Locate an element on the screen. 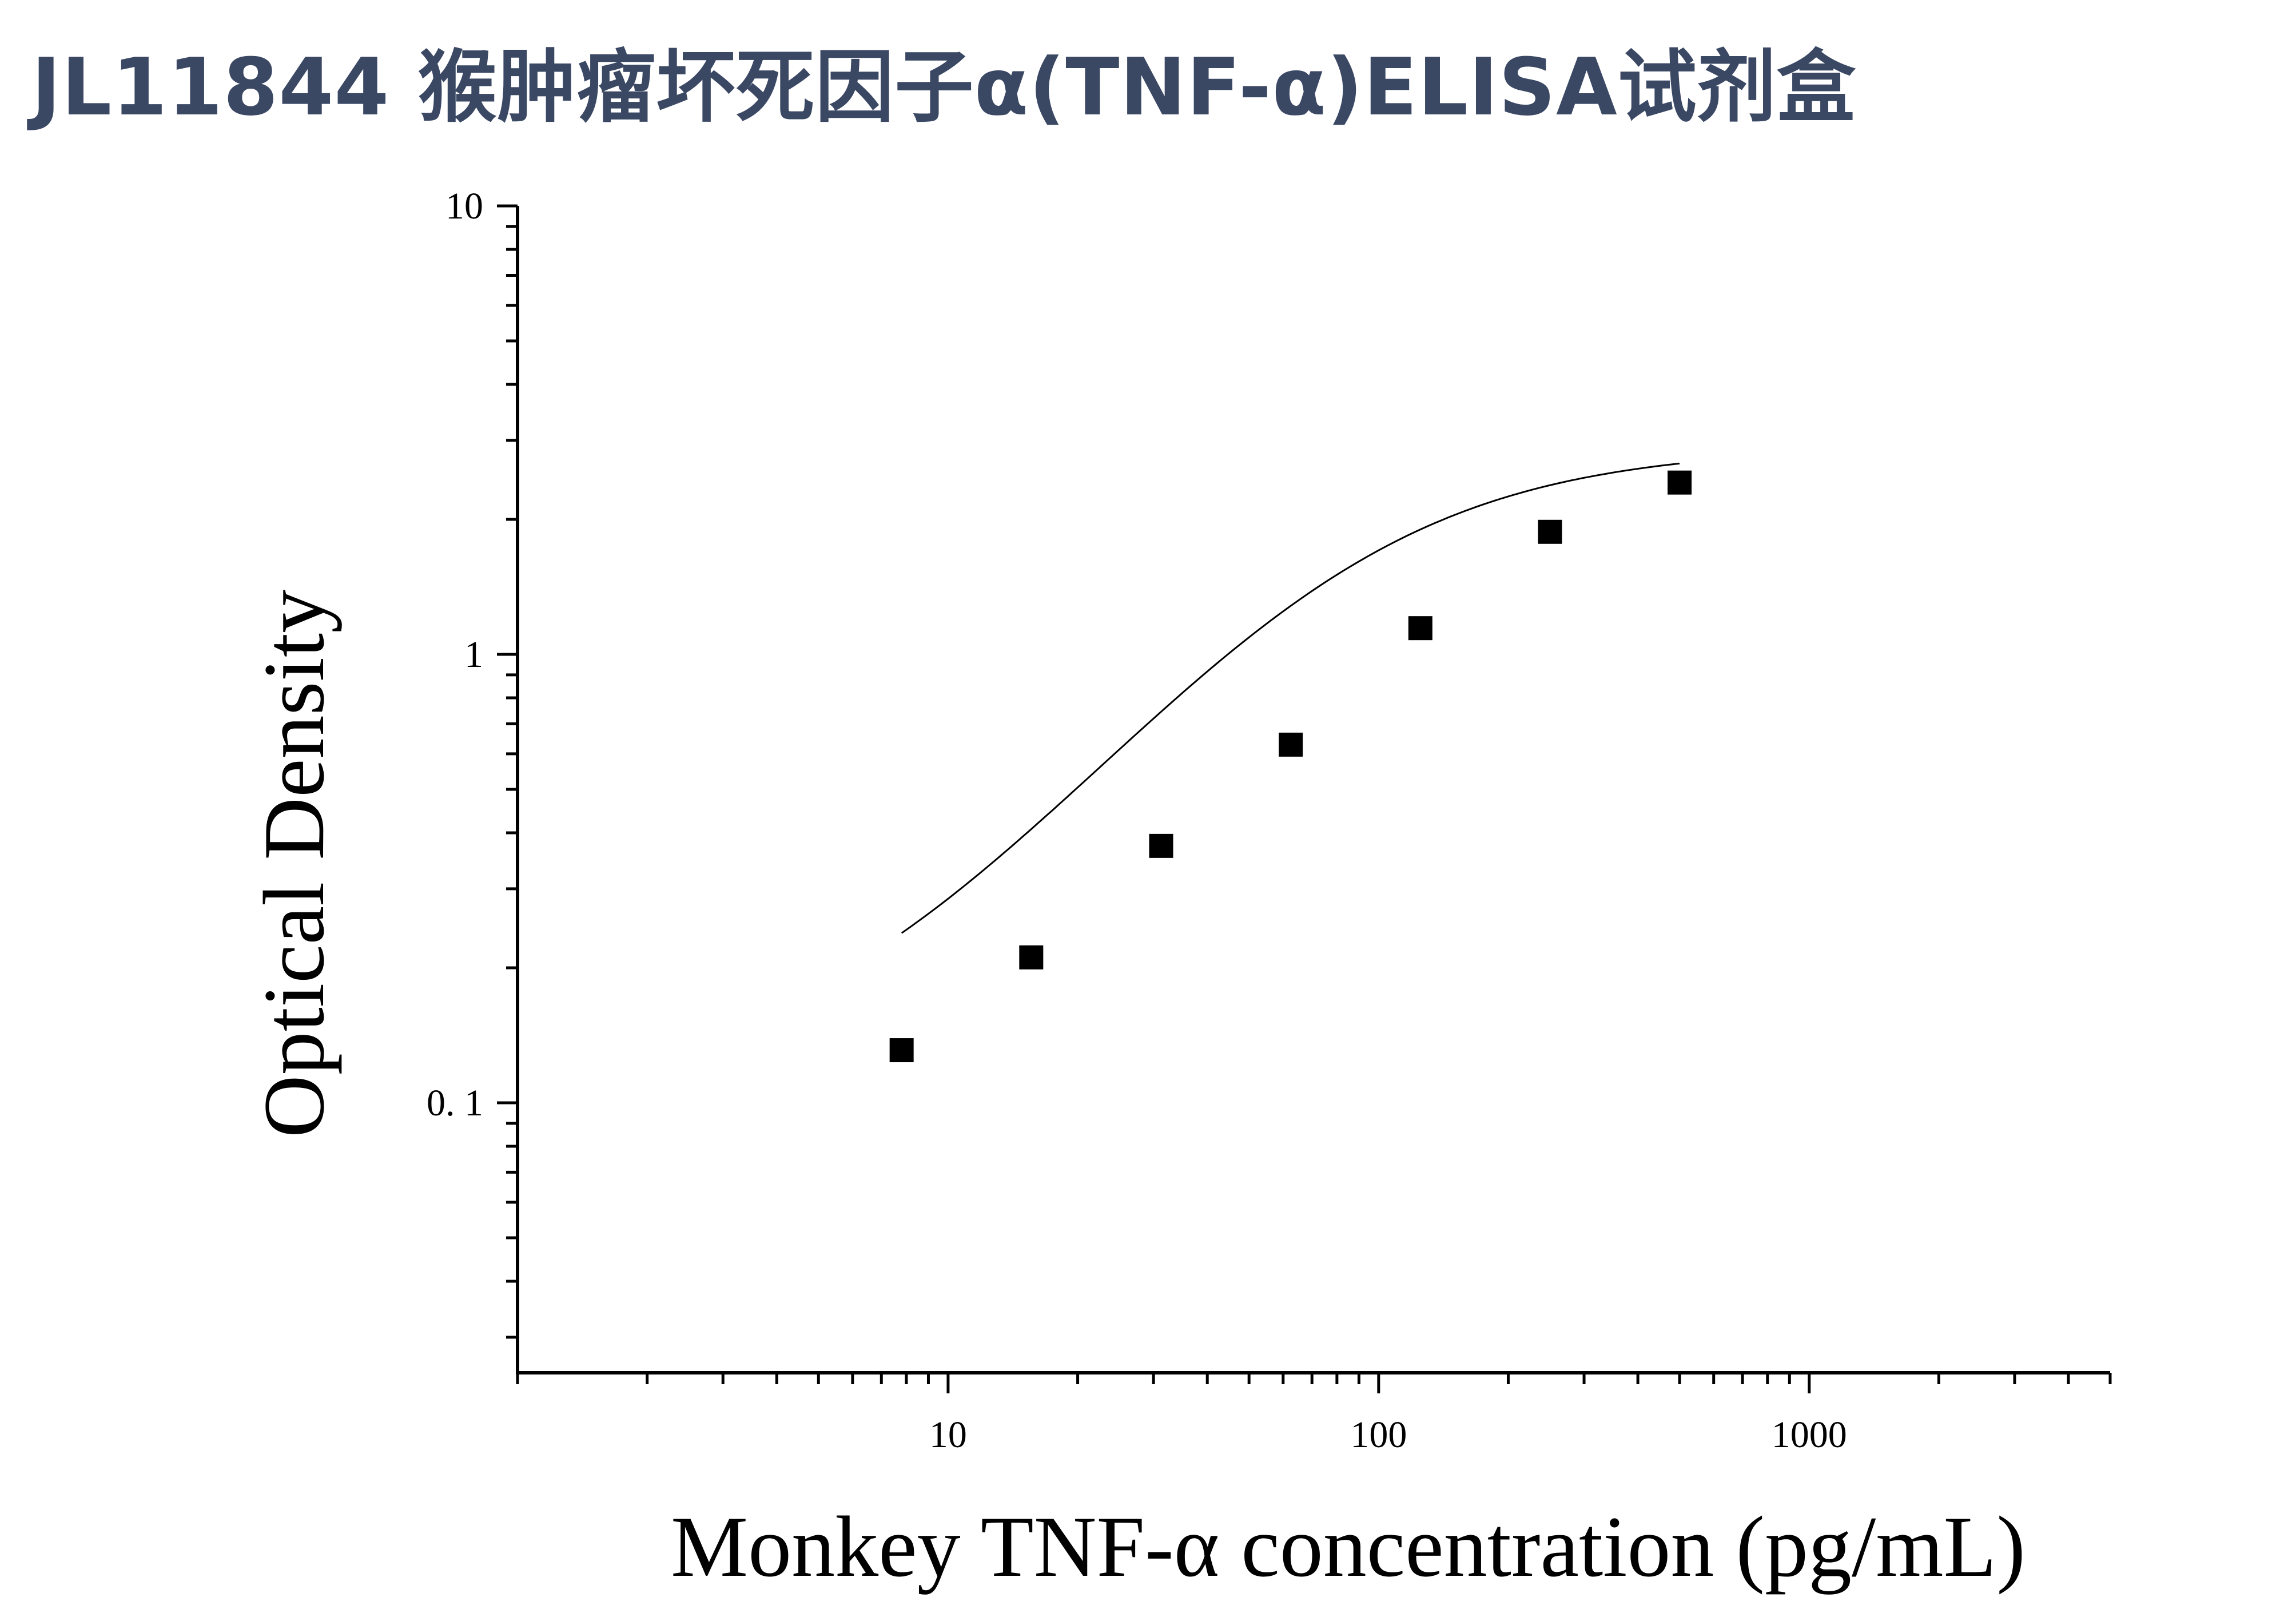 Image resolution: width=2296 pixels, height=1605 pixels. data-points-group is located at coordinates (1291, 766).